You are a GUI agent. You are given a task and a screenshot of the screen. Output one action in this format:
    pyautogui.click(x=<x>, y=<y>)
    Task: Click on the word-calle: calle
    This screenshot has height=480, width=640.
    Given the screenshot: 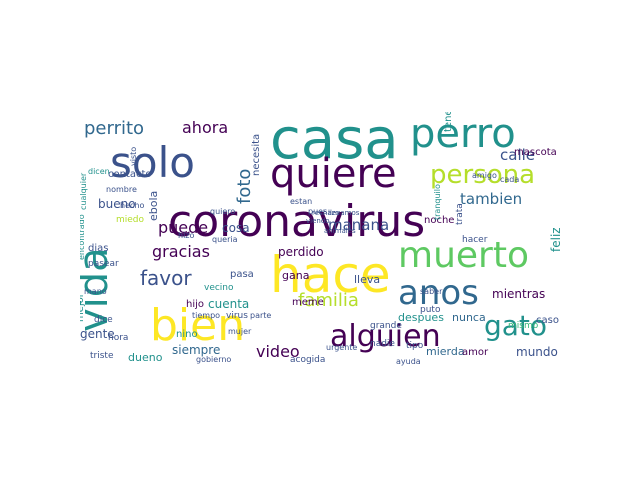 What is the action you would take?
    pyautogui.click(x=518, y=155)
    